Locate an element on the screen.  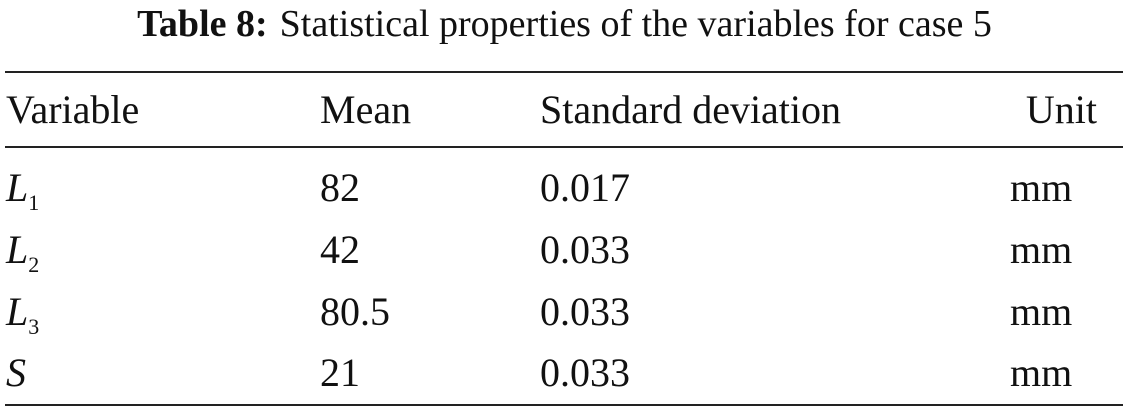
variable-symbol: S is located at coordinates (16, 372).